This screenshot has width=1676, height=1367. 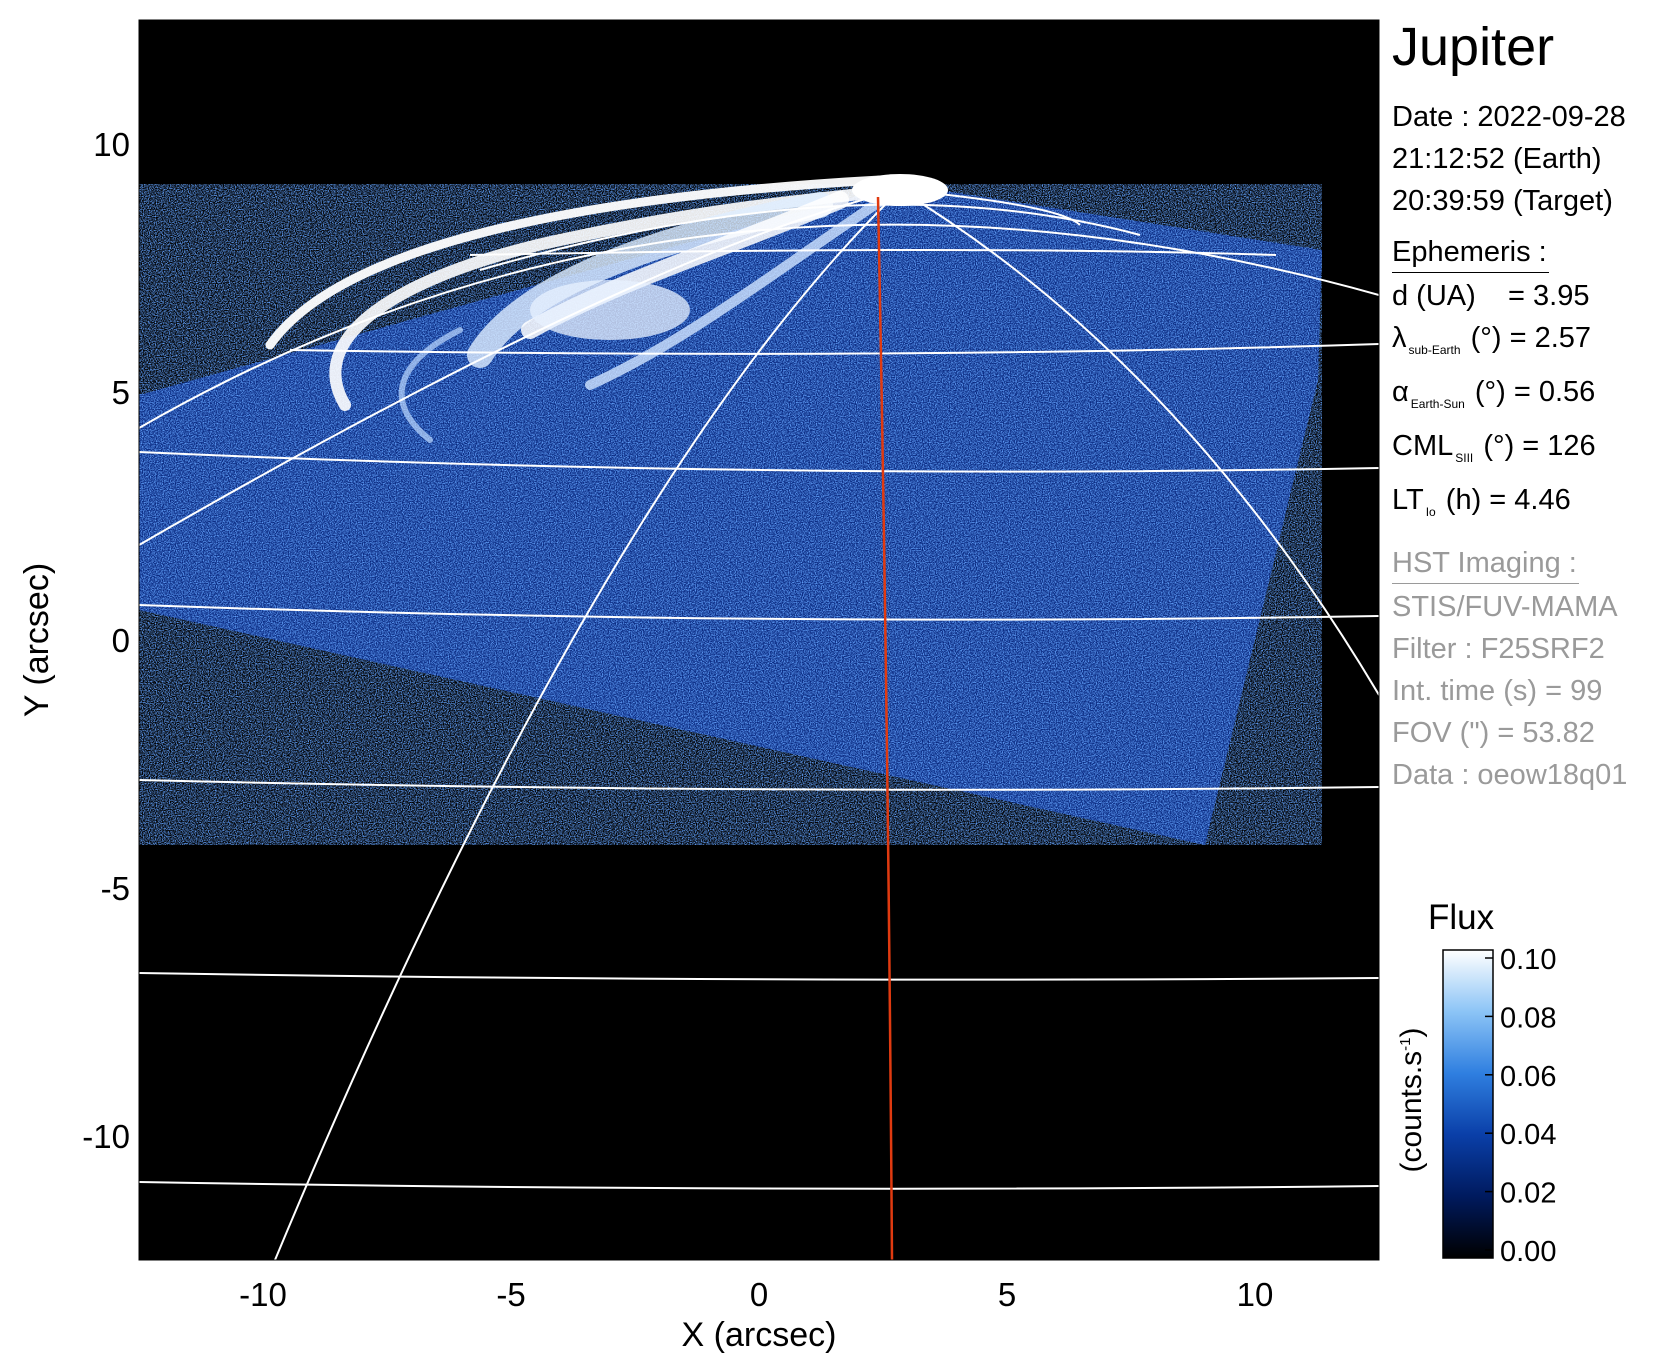 I want to click on cml-row: CML SIII (°) = 126, so click(x=1532, y=452).